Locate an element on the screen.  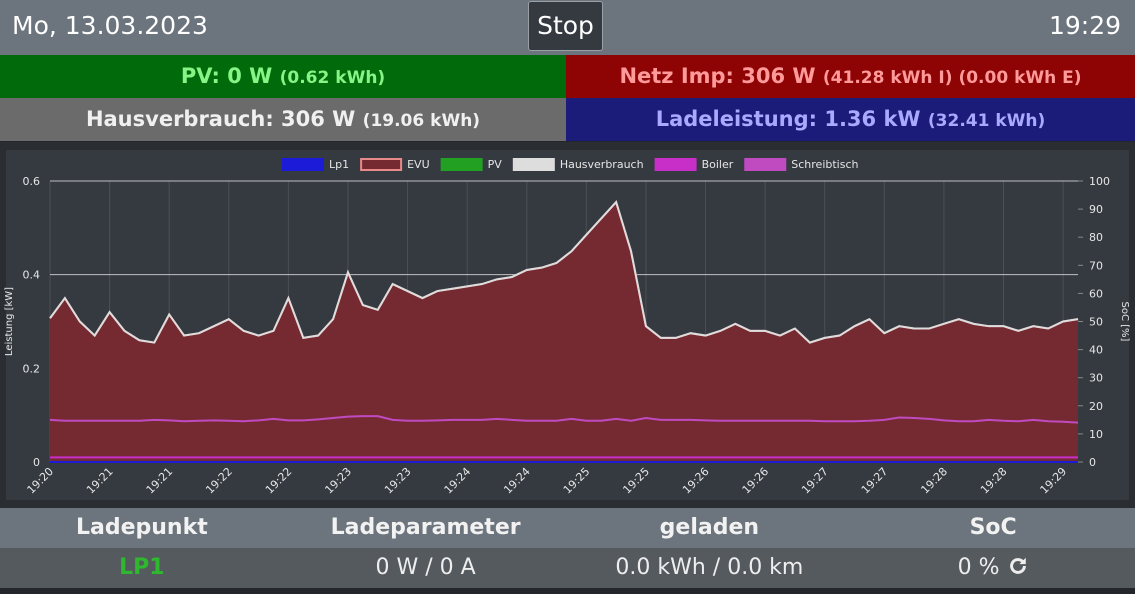
cell: 0.0 kWh / 0.0 km is located at coordinates (709, 567).